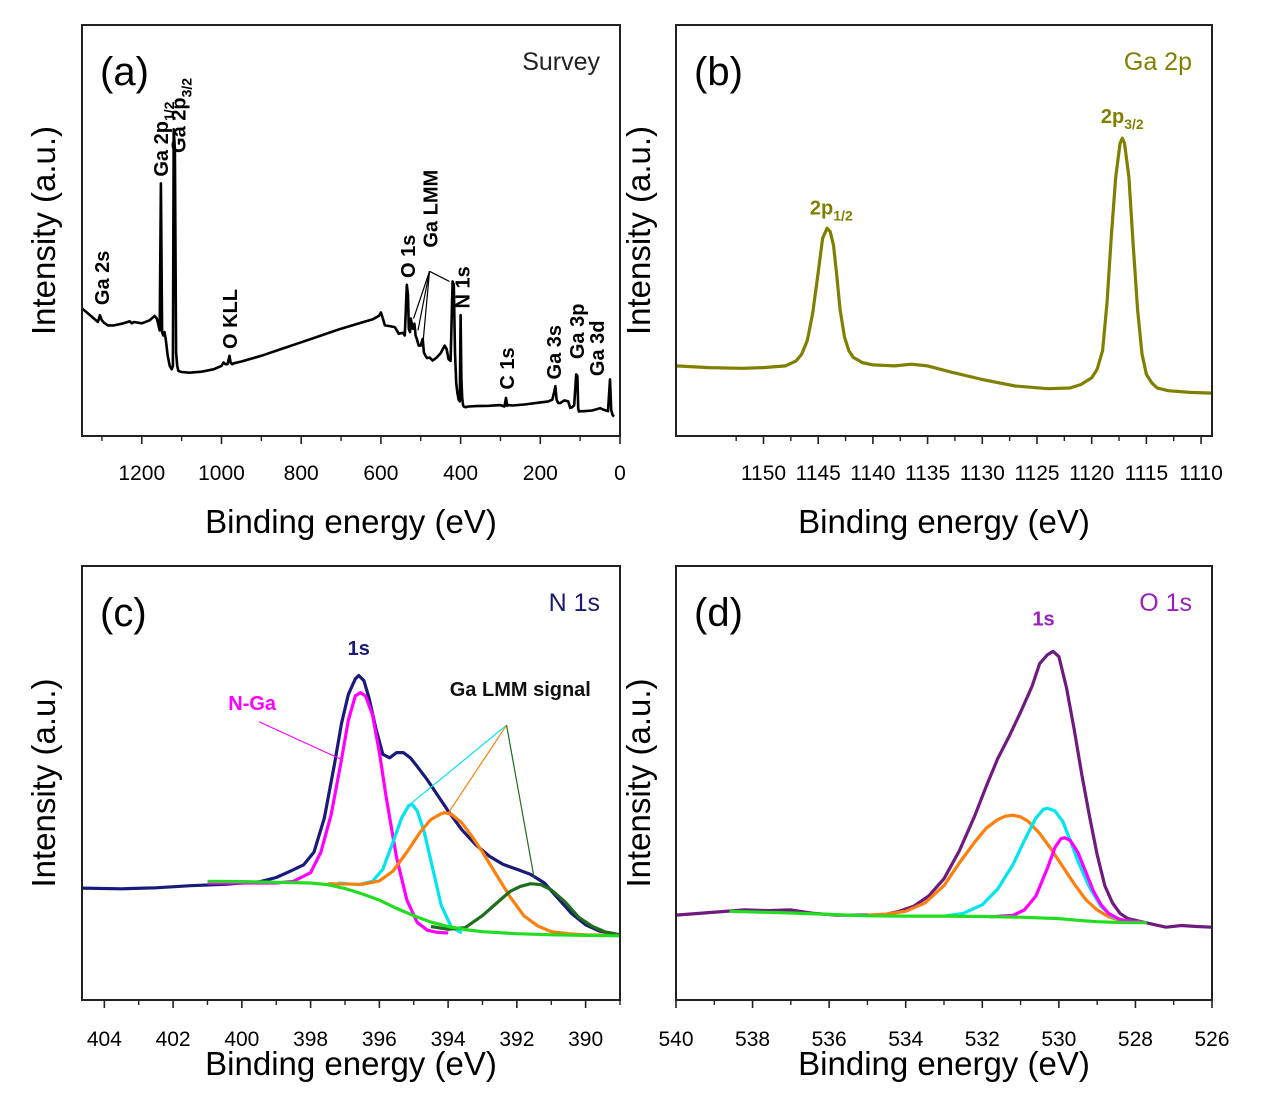 This screenshot has width=1278, height=1098. What do you see at coordinates (872, 473) in the screenshot?
I see `x-tick-label: 1140` at bounding box center [872, 473].